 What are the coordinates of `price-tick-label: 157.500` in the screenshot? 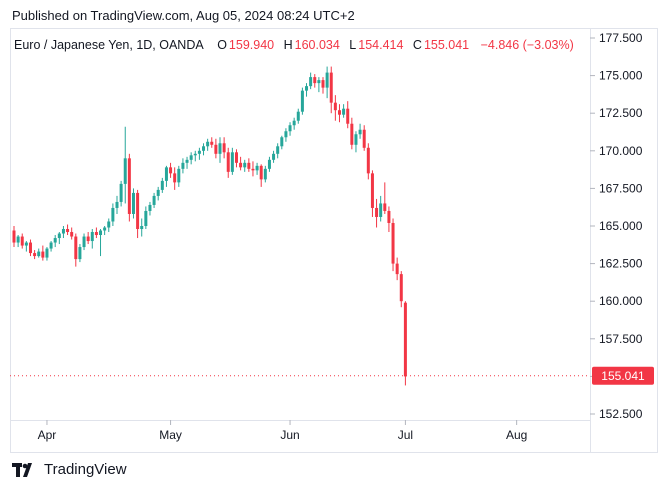 It's located at (621, 339).